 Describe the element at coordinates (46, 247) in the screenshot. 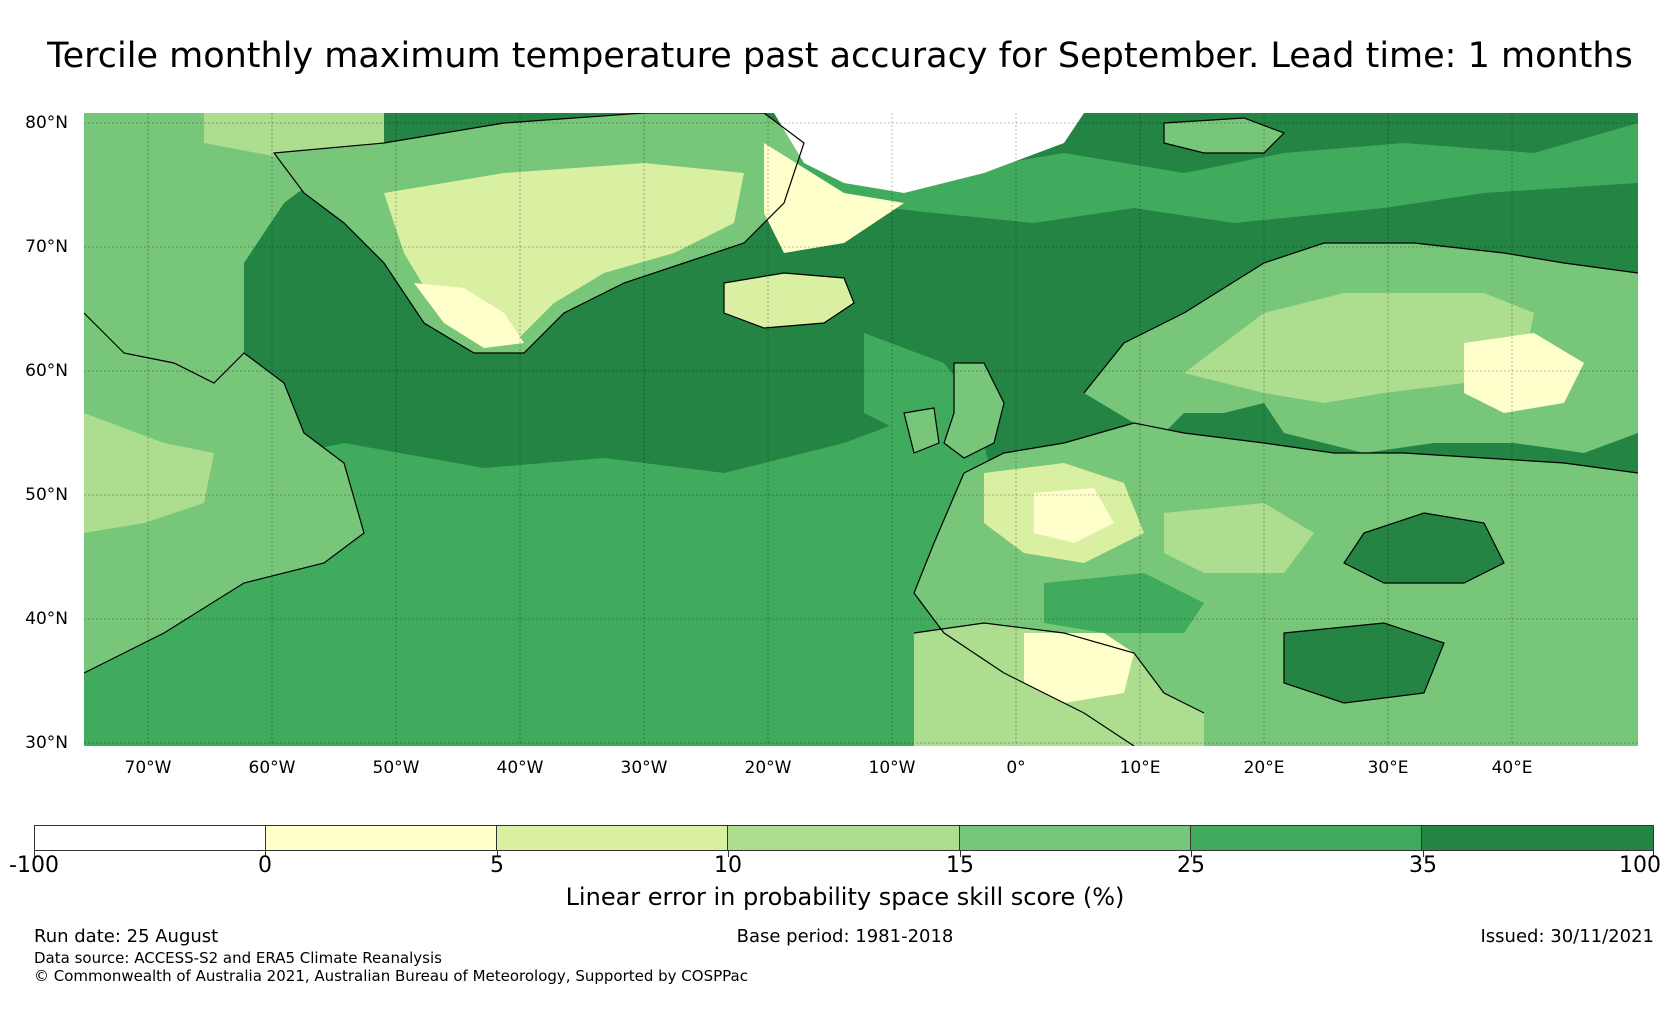

I see `lat-label-70n: 70°N` at that location.